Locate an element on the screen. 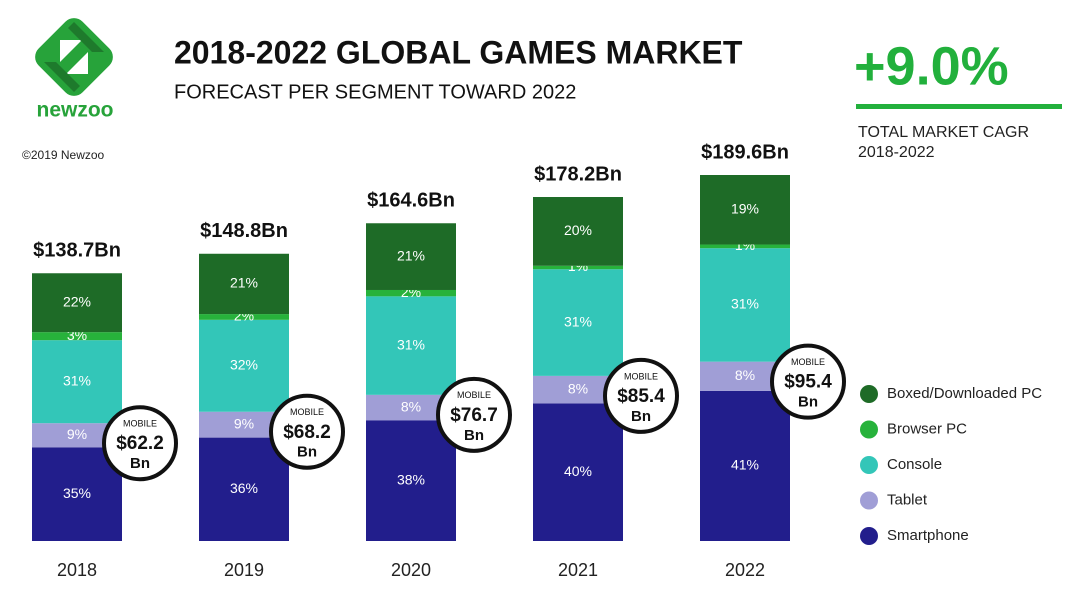 The height and width of the screenshot is (594, 1088). x-tick-label: 2020 is located at coordinates (411, 570).